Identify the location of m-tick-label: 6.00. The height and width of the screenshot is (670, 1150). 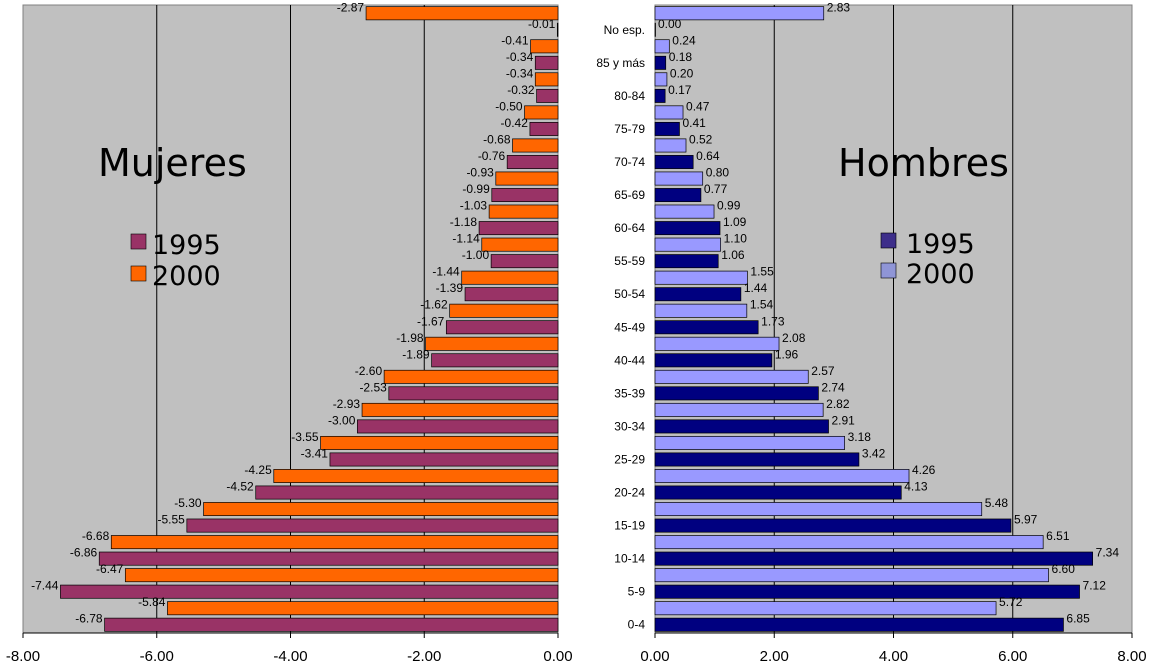
(1012, 656).